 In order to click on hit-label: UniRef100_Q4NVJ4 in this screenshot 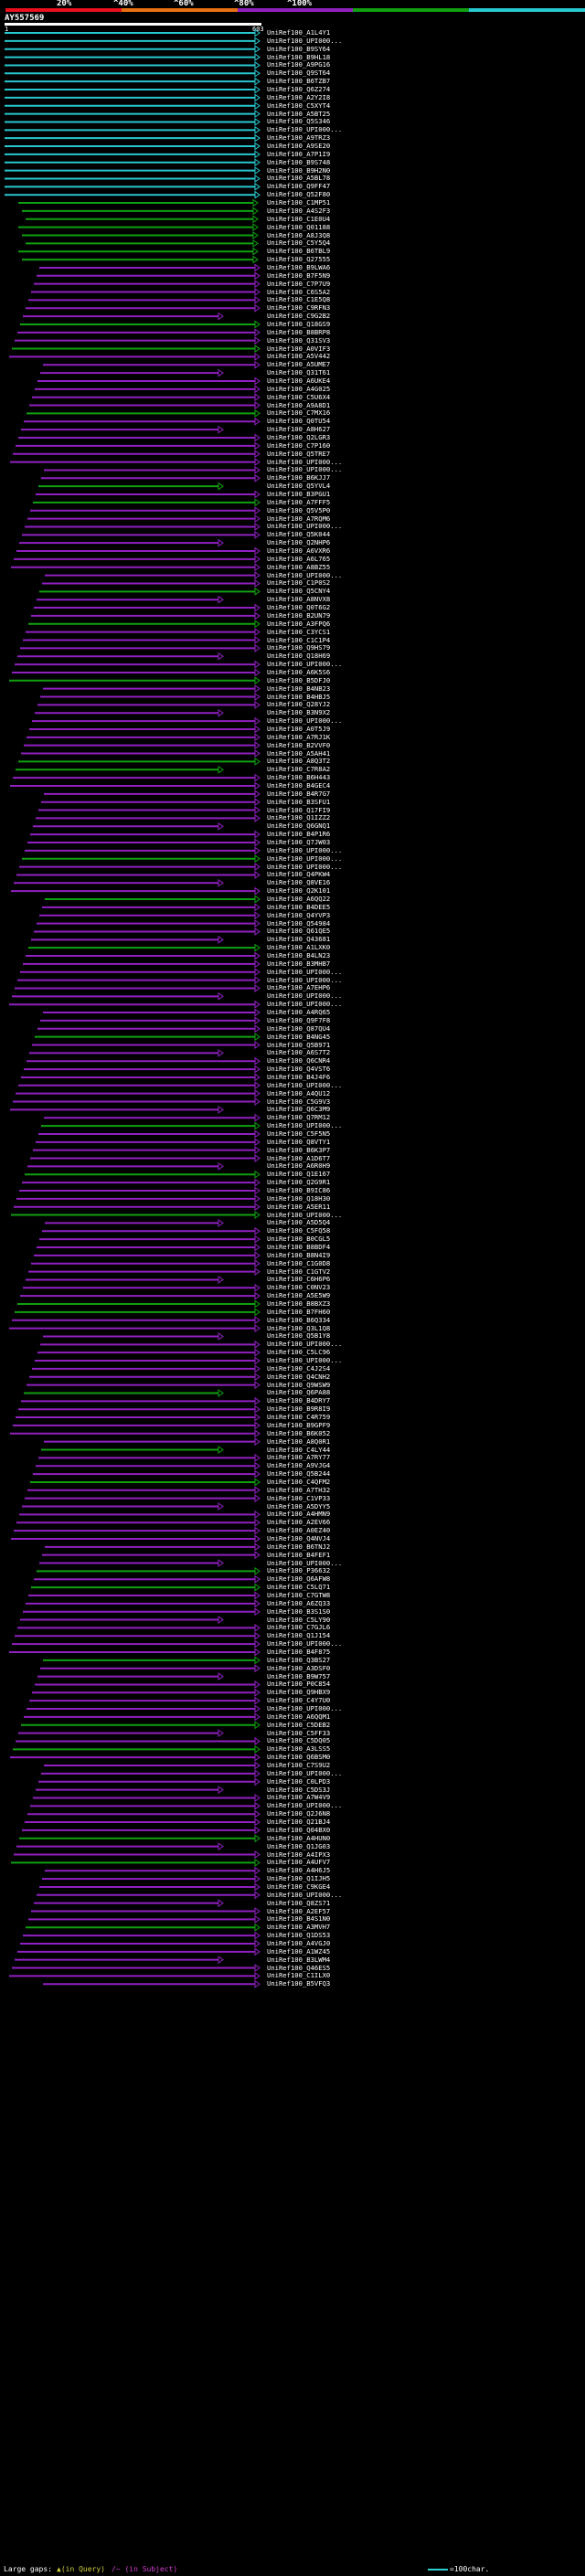, I will do `click(299, 1537)`.